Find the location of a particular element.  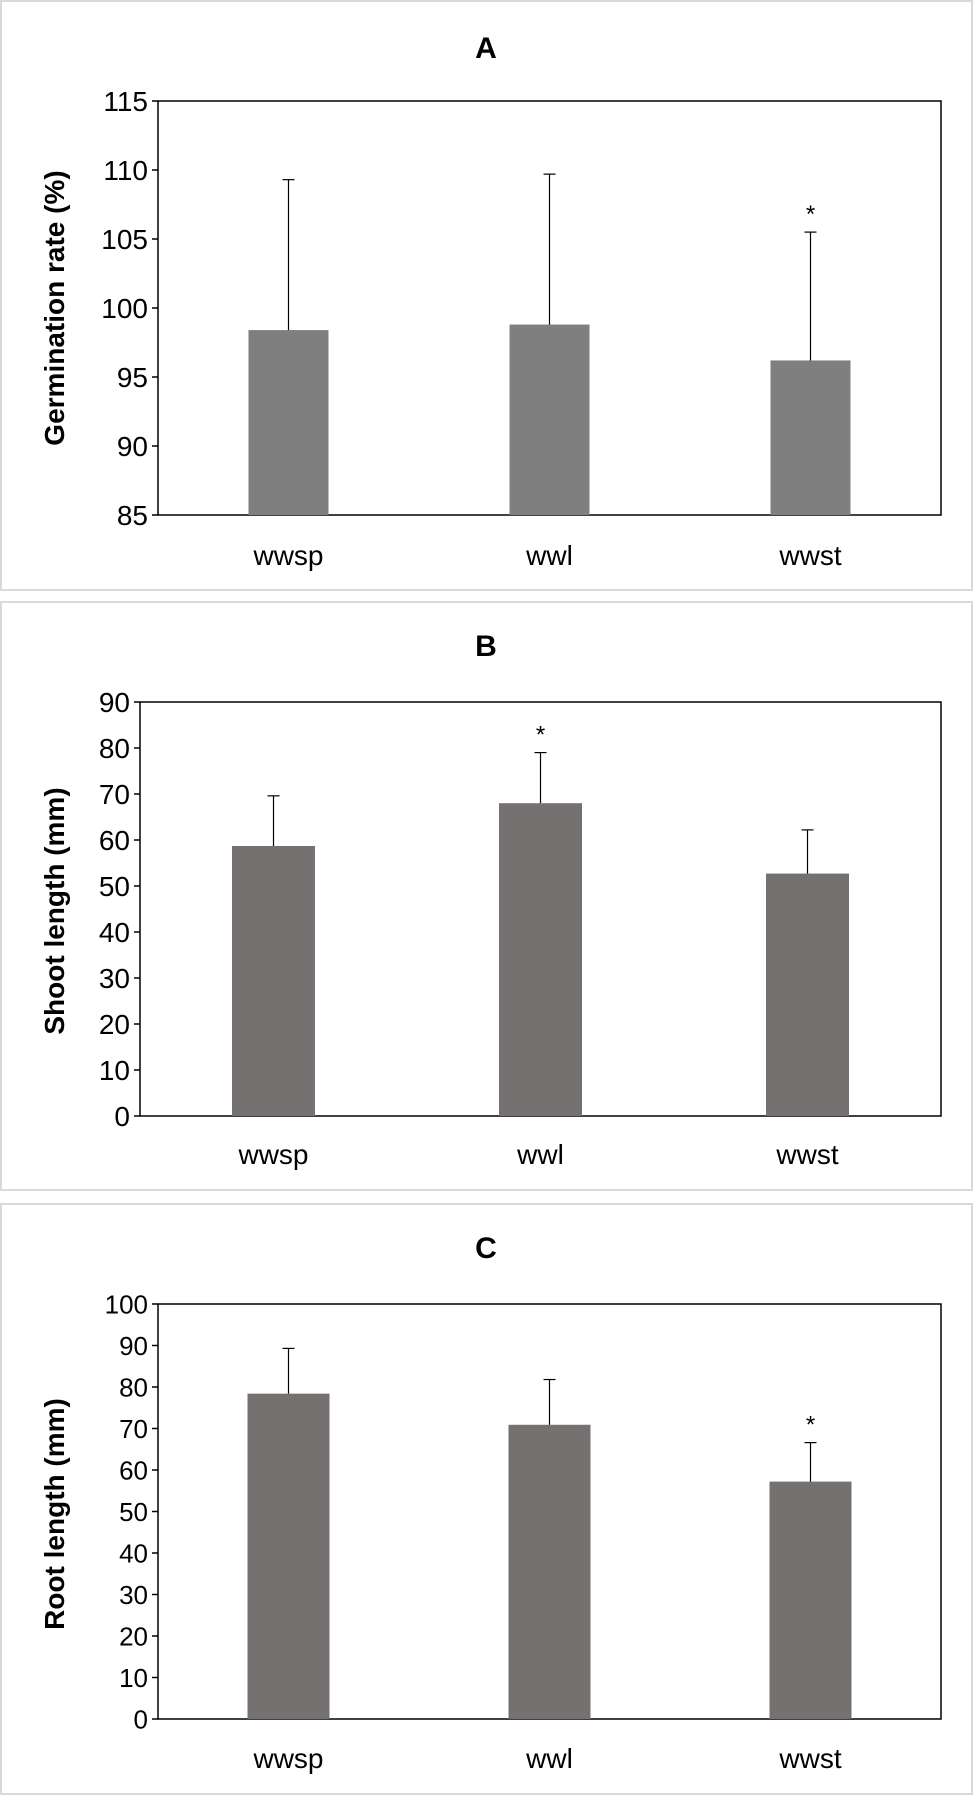

chart-title: C is located at coordinates (486, 1248).